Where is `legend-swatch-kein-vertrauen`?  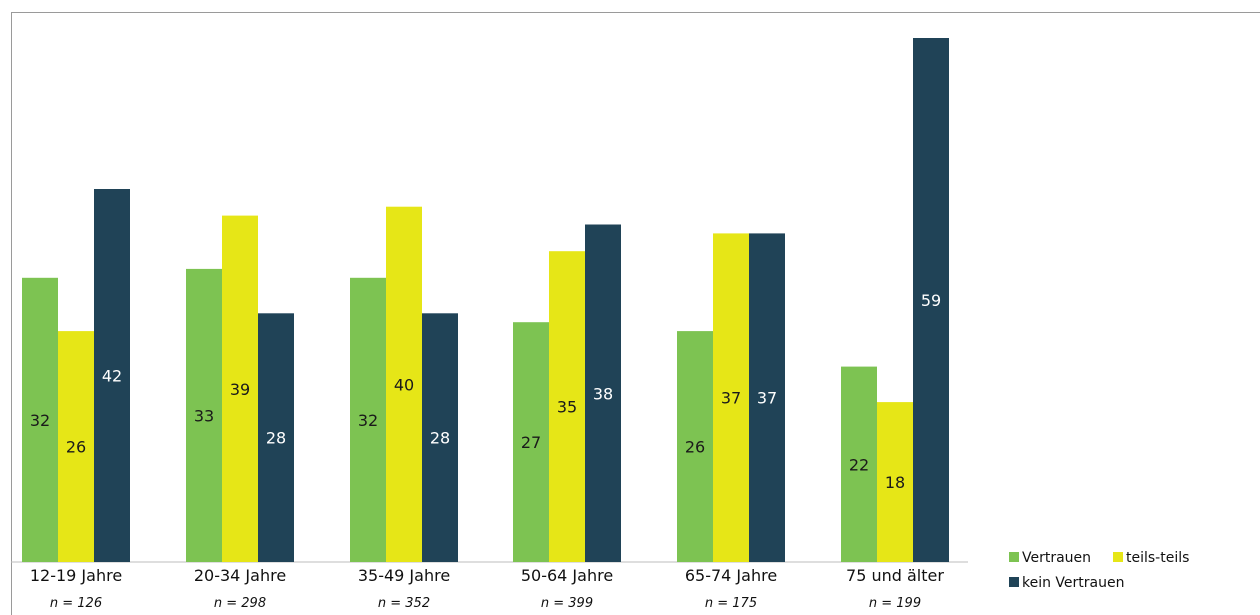 legend-swatch-kein-vertrauen is located at coordinates (1014, 582).